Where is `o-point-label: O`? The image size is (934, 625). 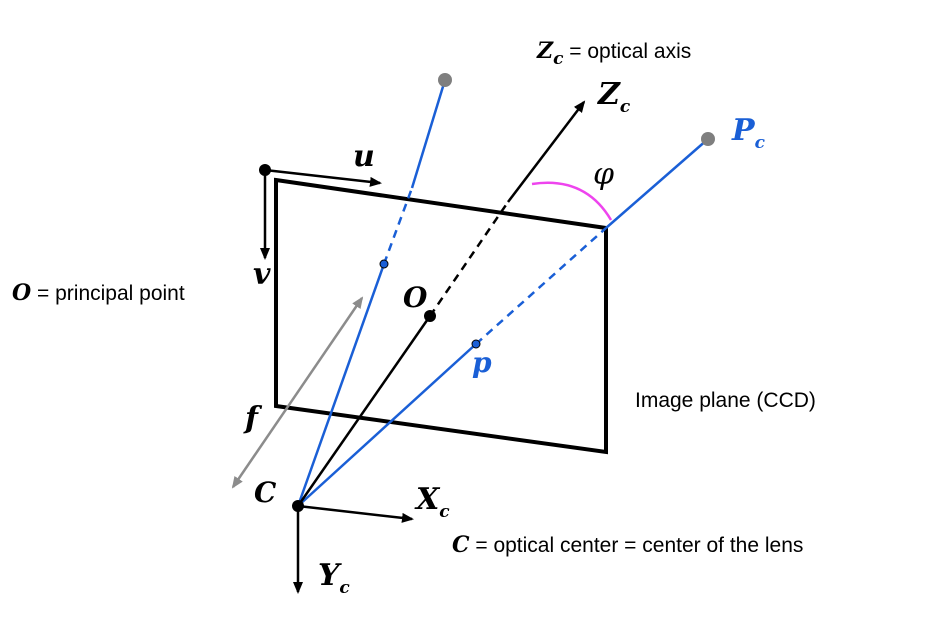
o-point-label: O is located at coordinates (415, 297).